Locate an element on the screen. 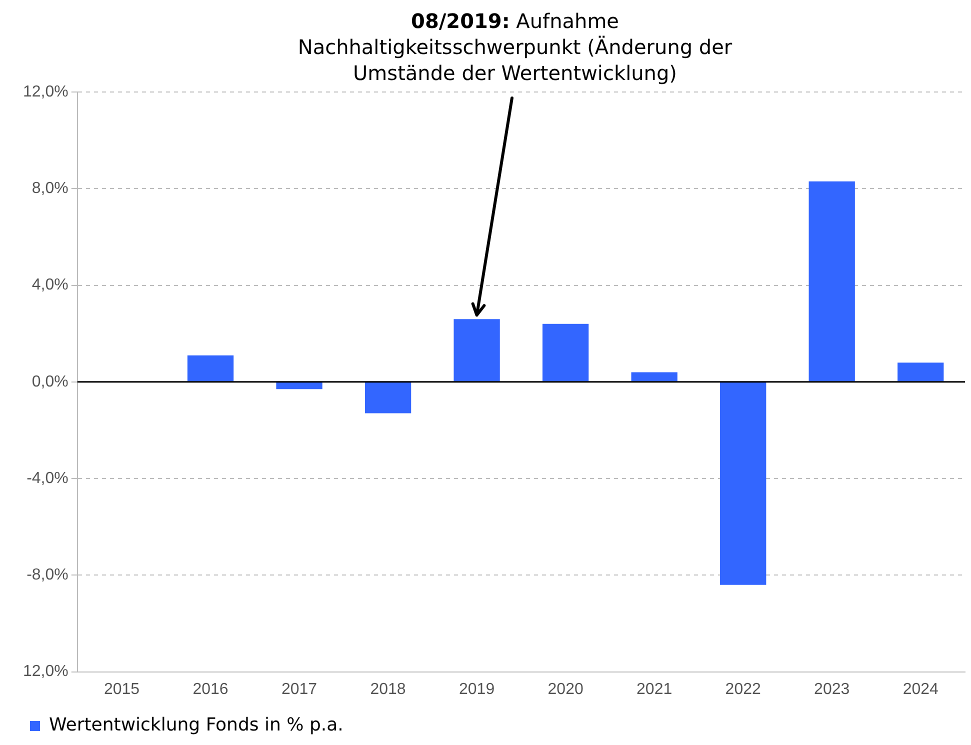 This screenshot has width=971, height=745. x-tick-label: 2024 is located at coordinates (920, 689).